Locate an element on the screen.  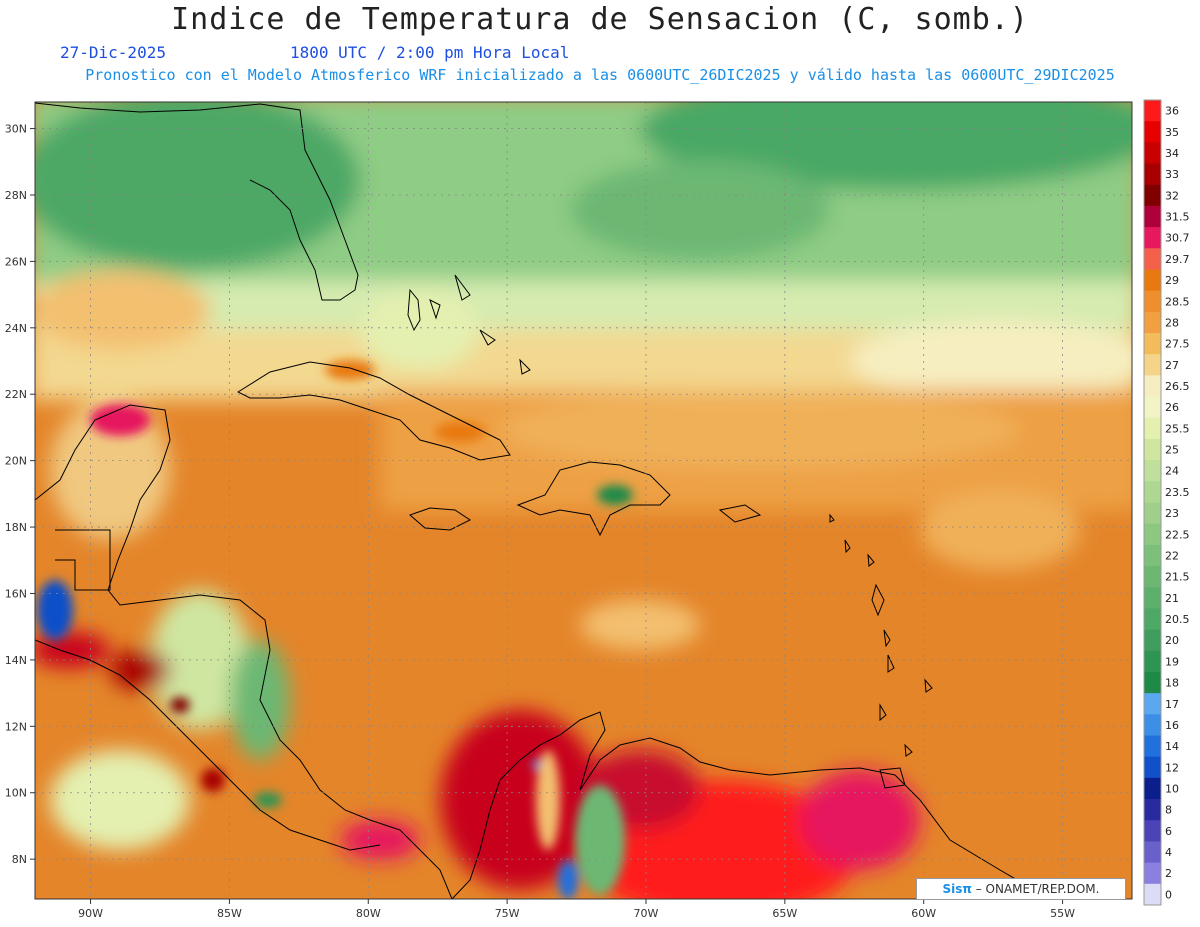
colorbar-label: 25 is located at coordinates (1172, 450).